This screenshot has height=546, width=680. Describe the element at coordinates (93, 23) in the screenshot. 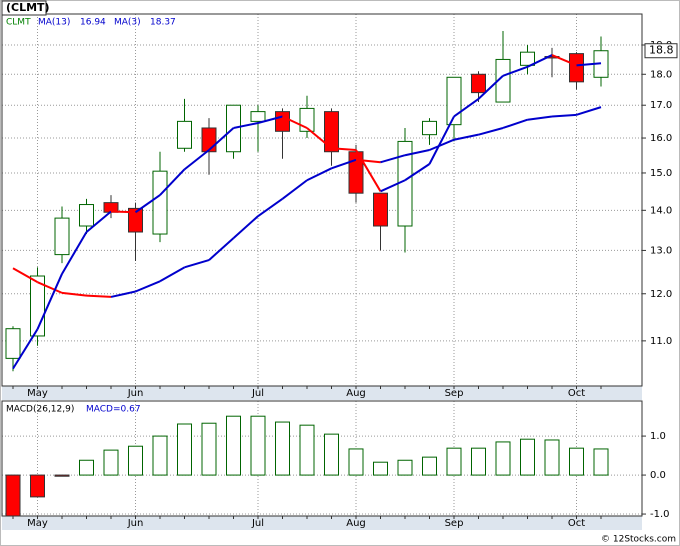

I see `legend-ma13-value: 16.94` at that location.